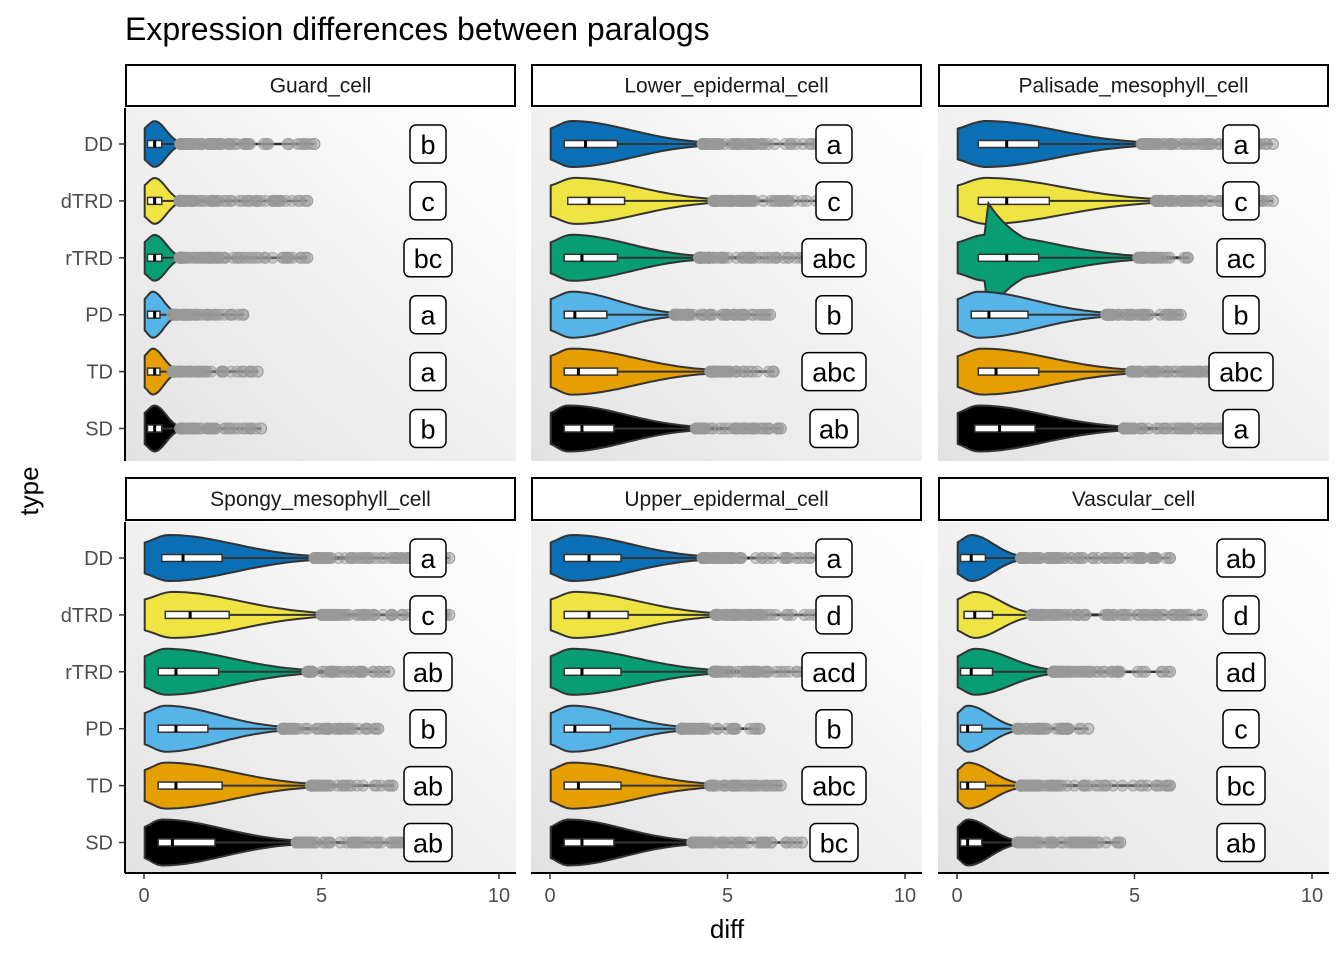 This screenshot has width=1344, height=960. I want to click on significance-letter: a, so click(834, 559).